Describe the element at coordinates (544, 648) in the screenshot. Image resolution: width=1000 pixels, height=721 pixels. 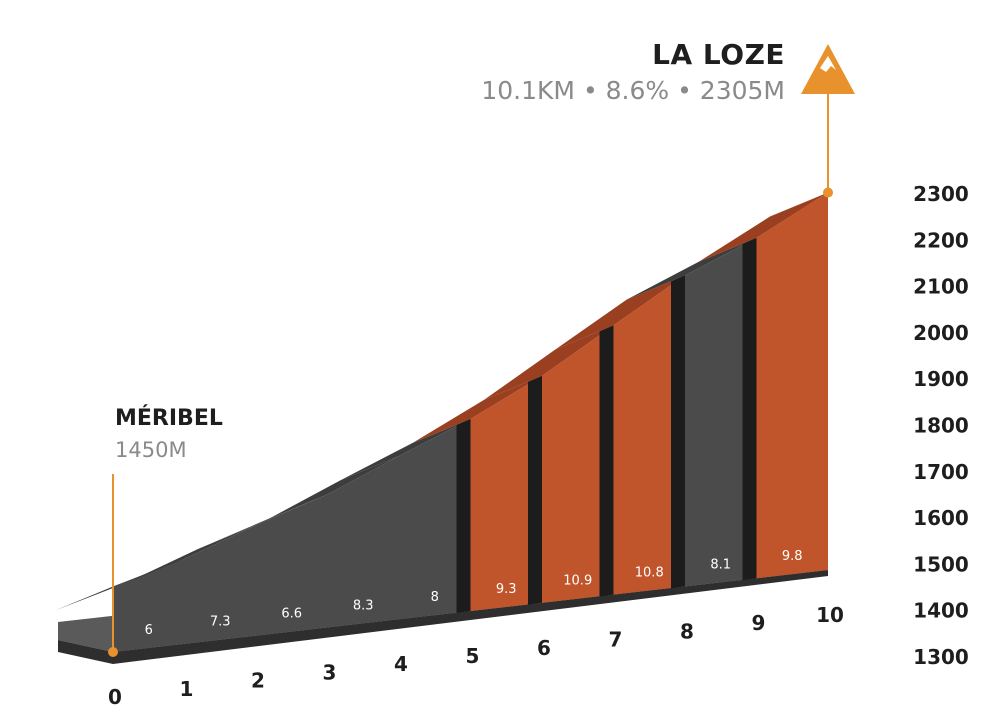
I see `x-tick-label: 6` at that location.